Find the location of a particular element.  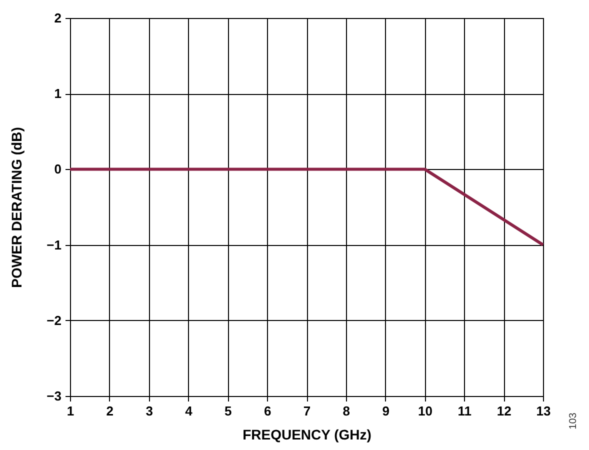

x-tick-label: 10 is located at coordinates (425, 411).